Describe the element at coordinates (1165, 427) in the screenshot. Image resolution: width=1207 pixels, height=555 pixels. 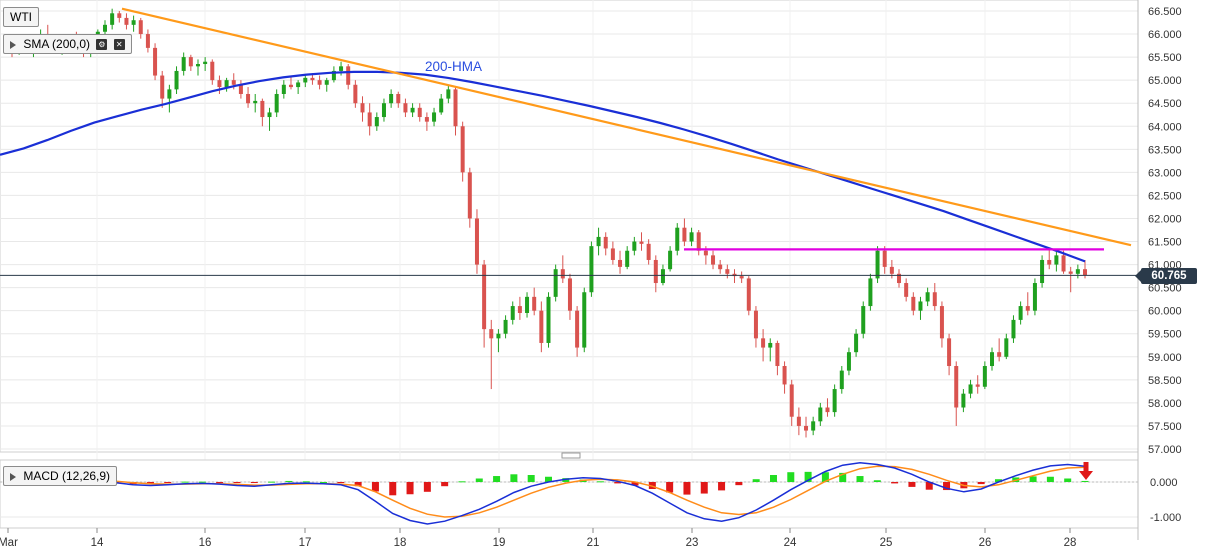
I see `price-tick-label: 57.500` at that location.